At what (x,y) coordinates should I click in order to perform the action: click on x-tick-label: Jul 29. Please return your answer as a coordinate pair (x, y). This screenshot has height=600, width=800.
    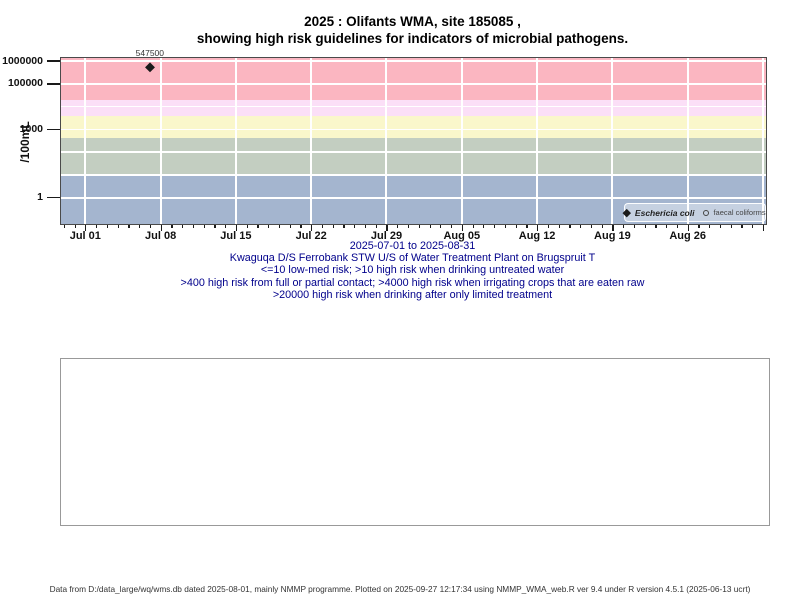
    Looking at the image, I should click on (386, 236).